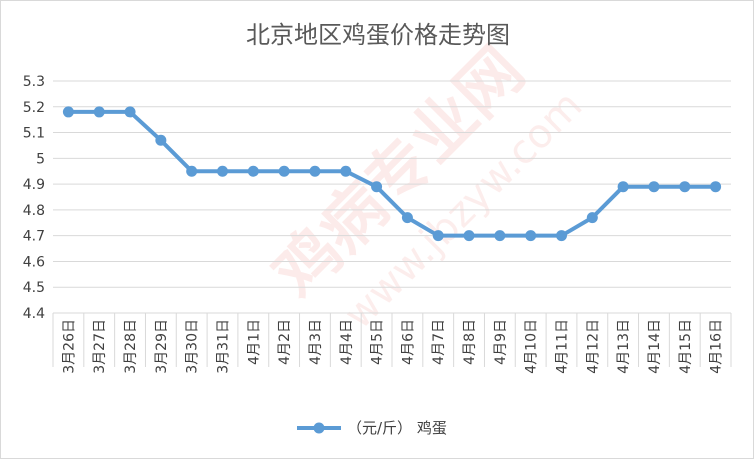 Image resolution: width=754 pixels, height=460 pixels. What do you see at coordinates (162, 346) in the screenshot?
I see `x-tick-label: 3月29日` at bounding box center [162, 346].